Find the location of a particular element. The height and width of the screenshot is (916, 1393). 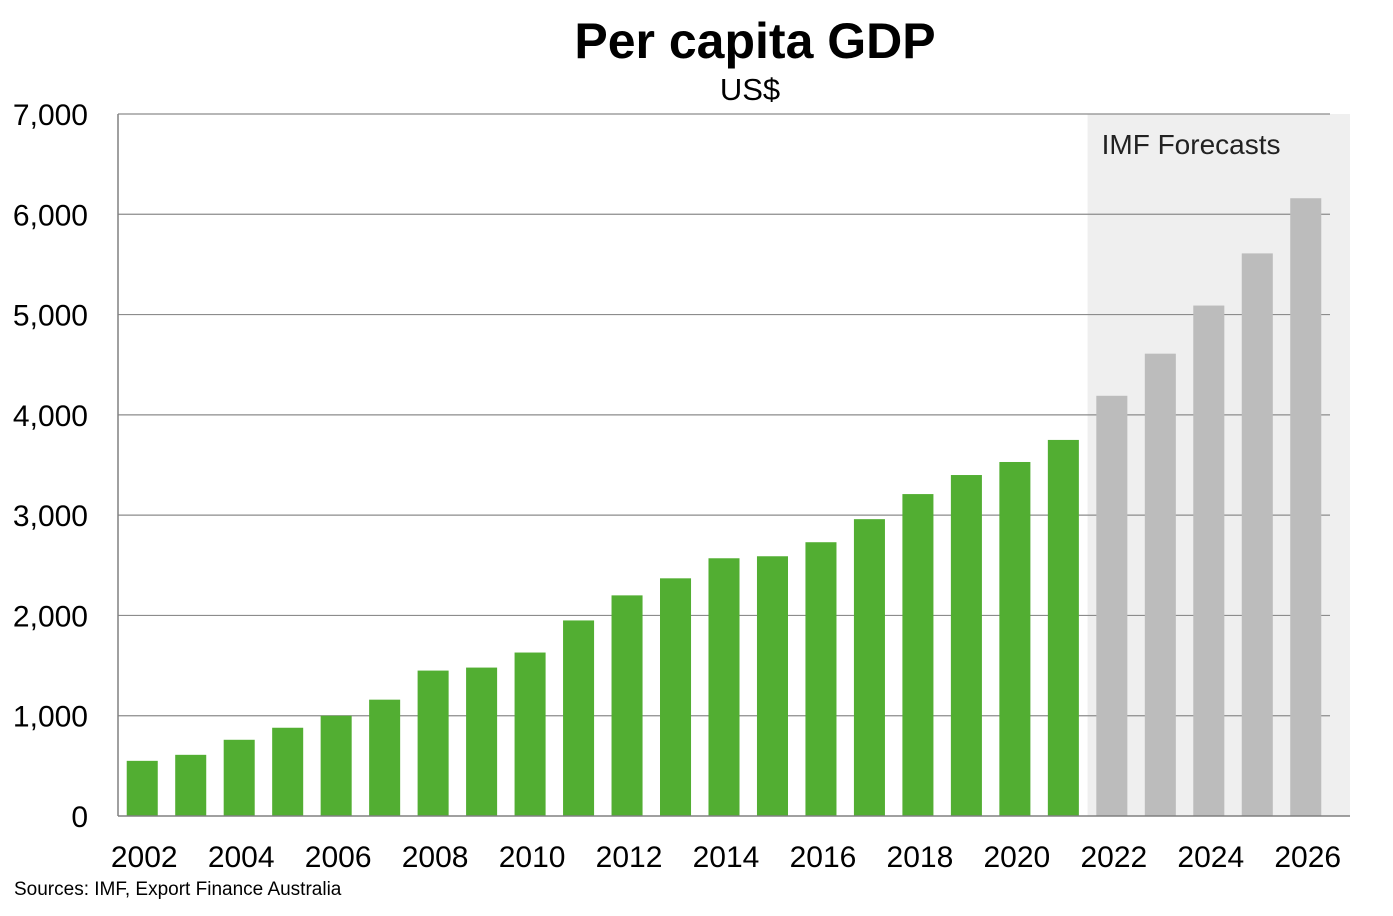

bar-2011 is located at coordinates (579, 718).